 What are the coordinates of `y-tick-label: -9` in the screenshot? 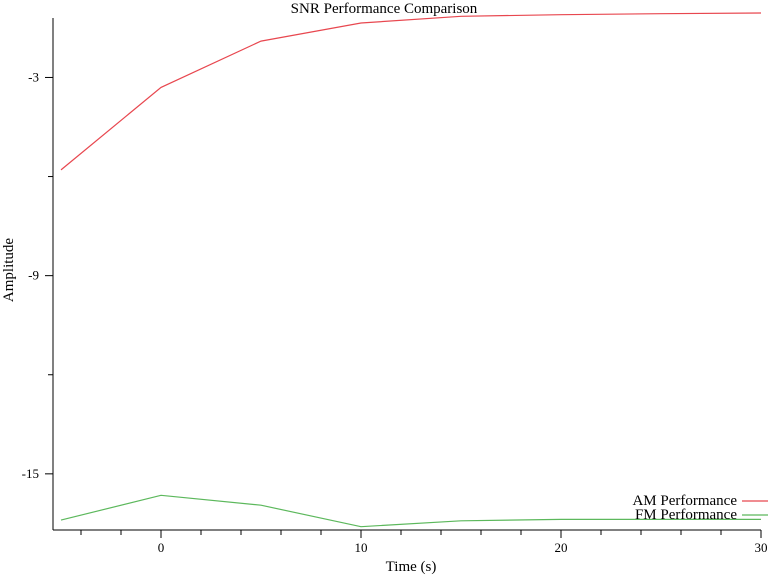 It's located at (33, 275).